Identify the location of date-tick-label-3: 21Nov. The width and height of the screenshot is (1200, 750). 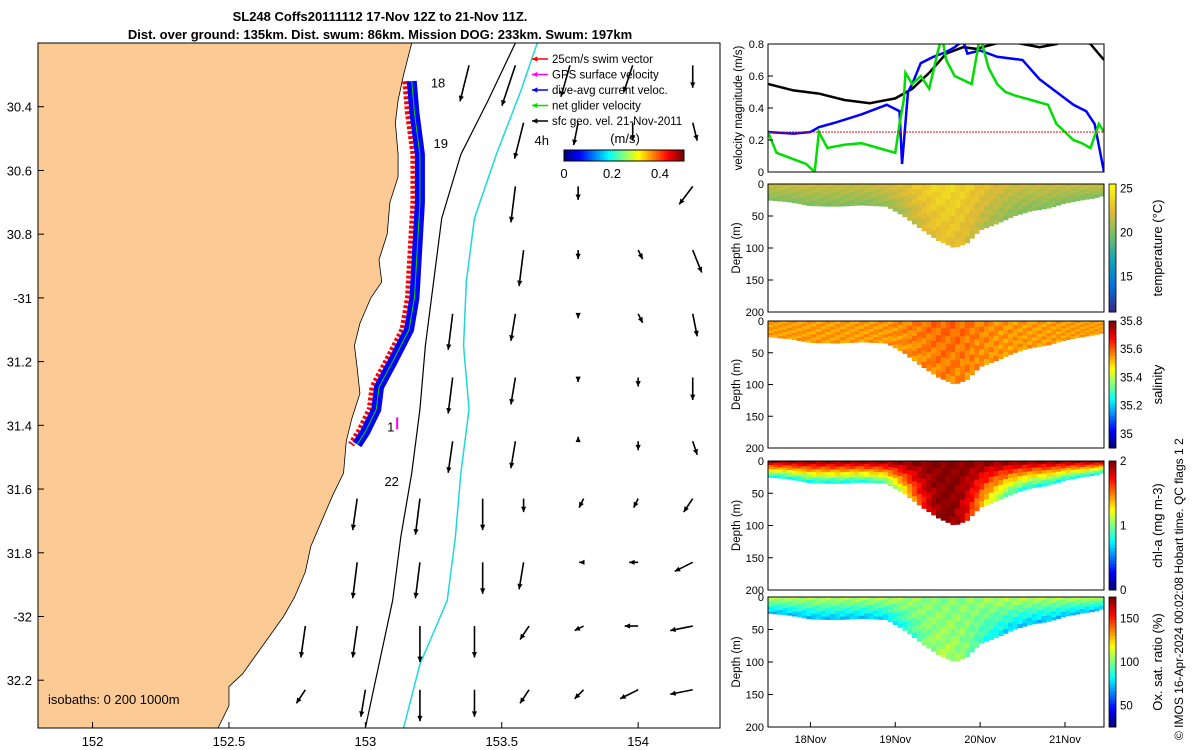
(1065, 740).